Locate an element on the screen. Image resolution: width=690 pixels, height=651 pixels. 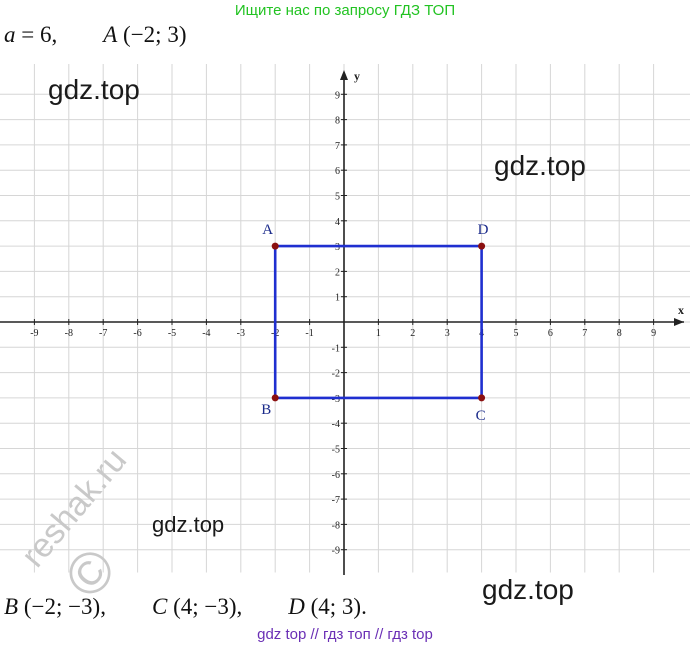
y-tick-label: 9 is located at coordinates (337, 95).